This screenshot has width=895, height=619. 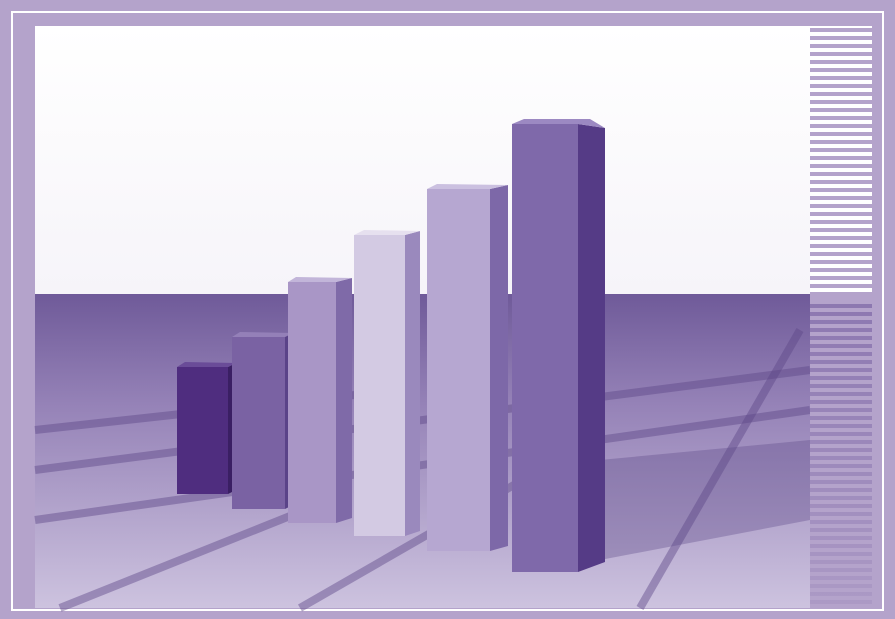 I want to click on stripes-fade, so click(x=841, y=454).